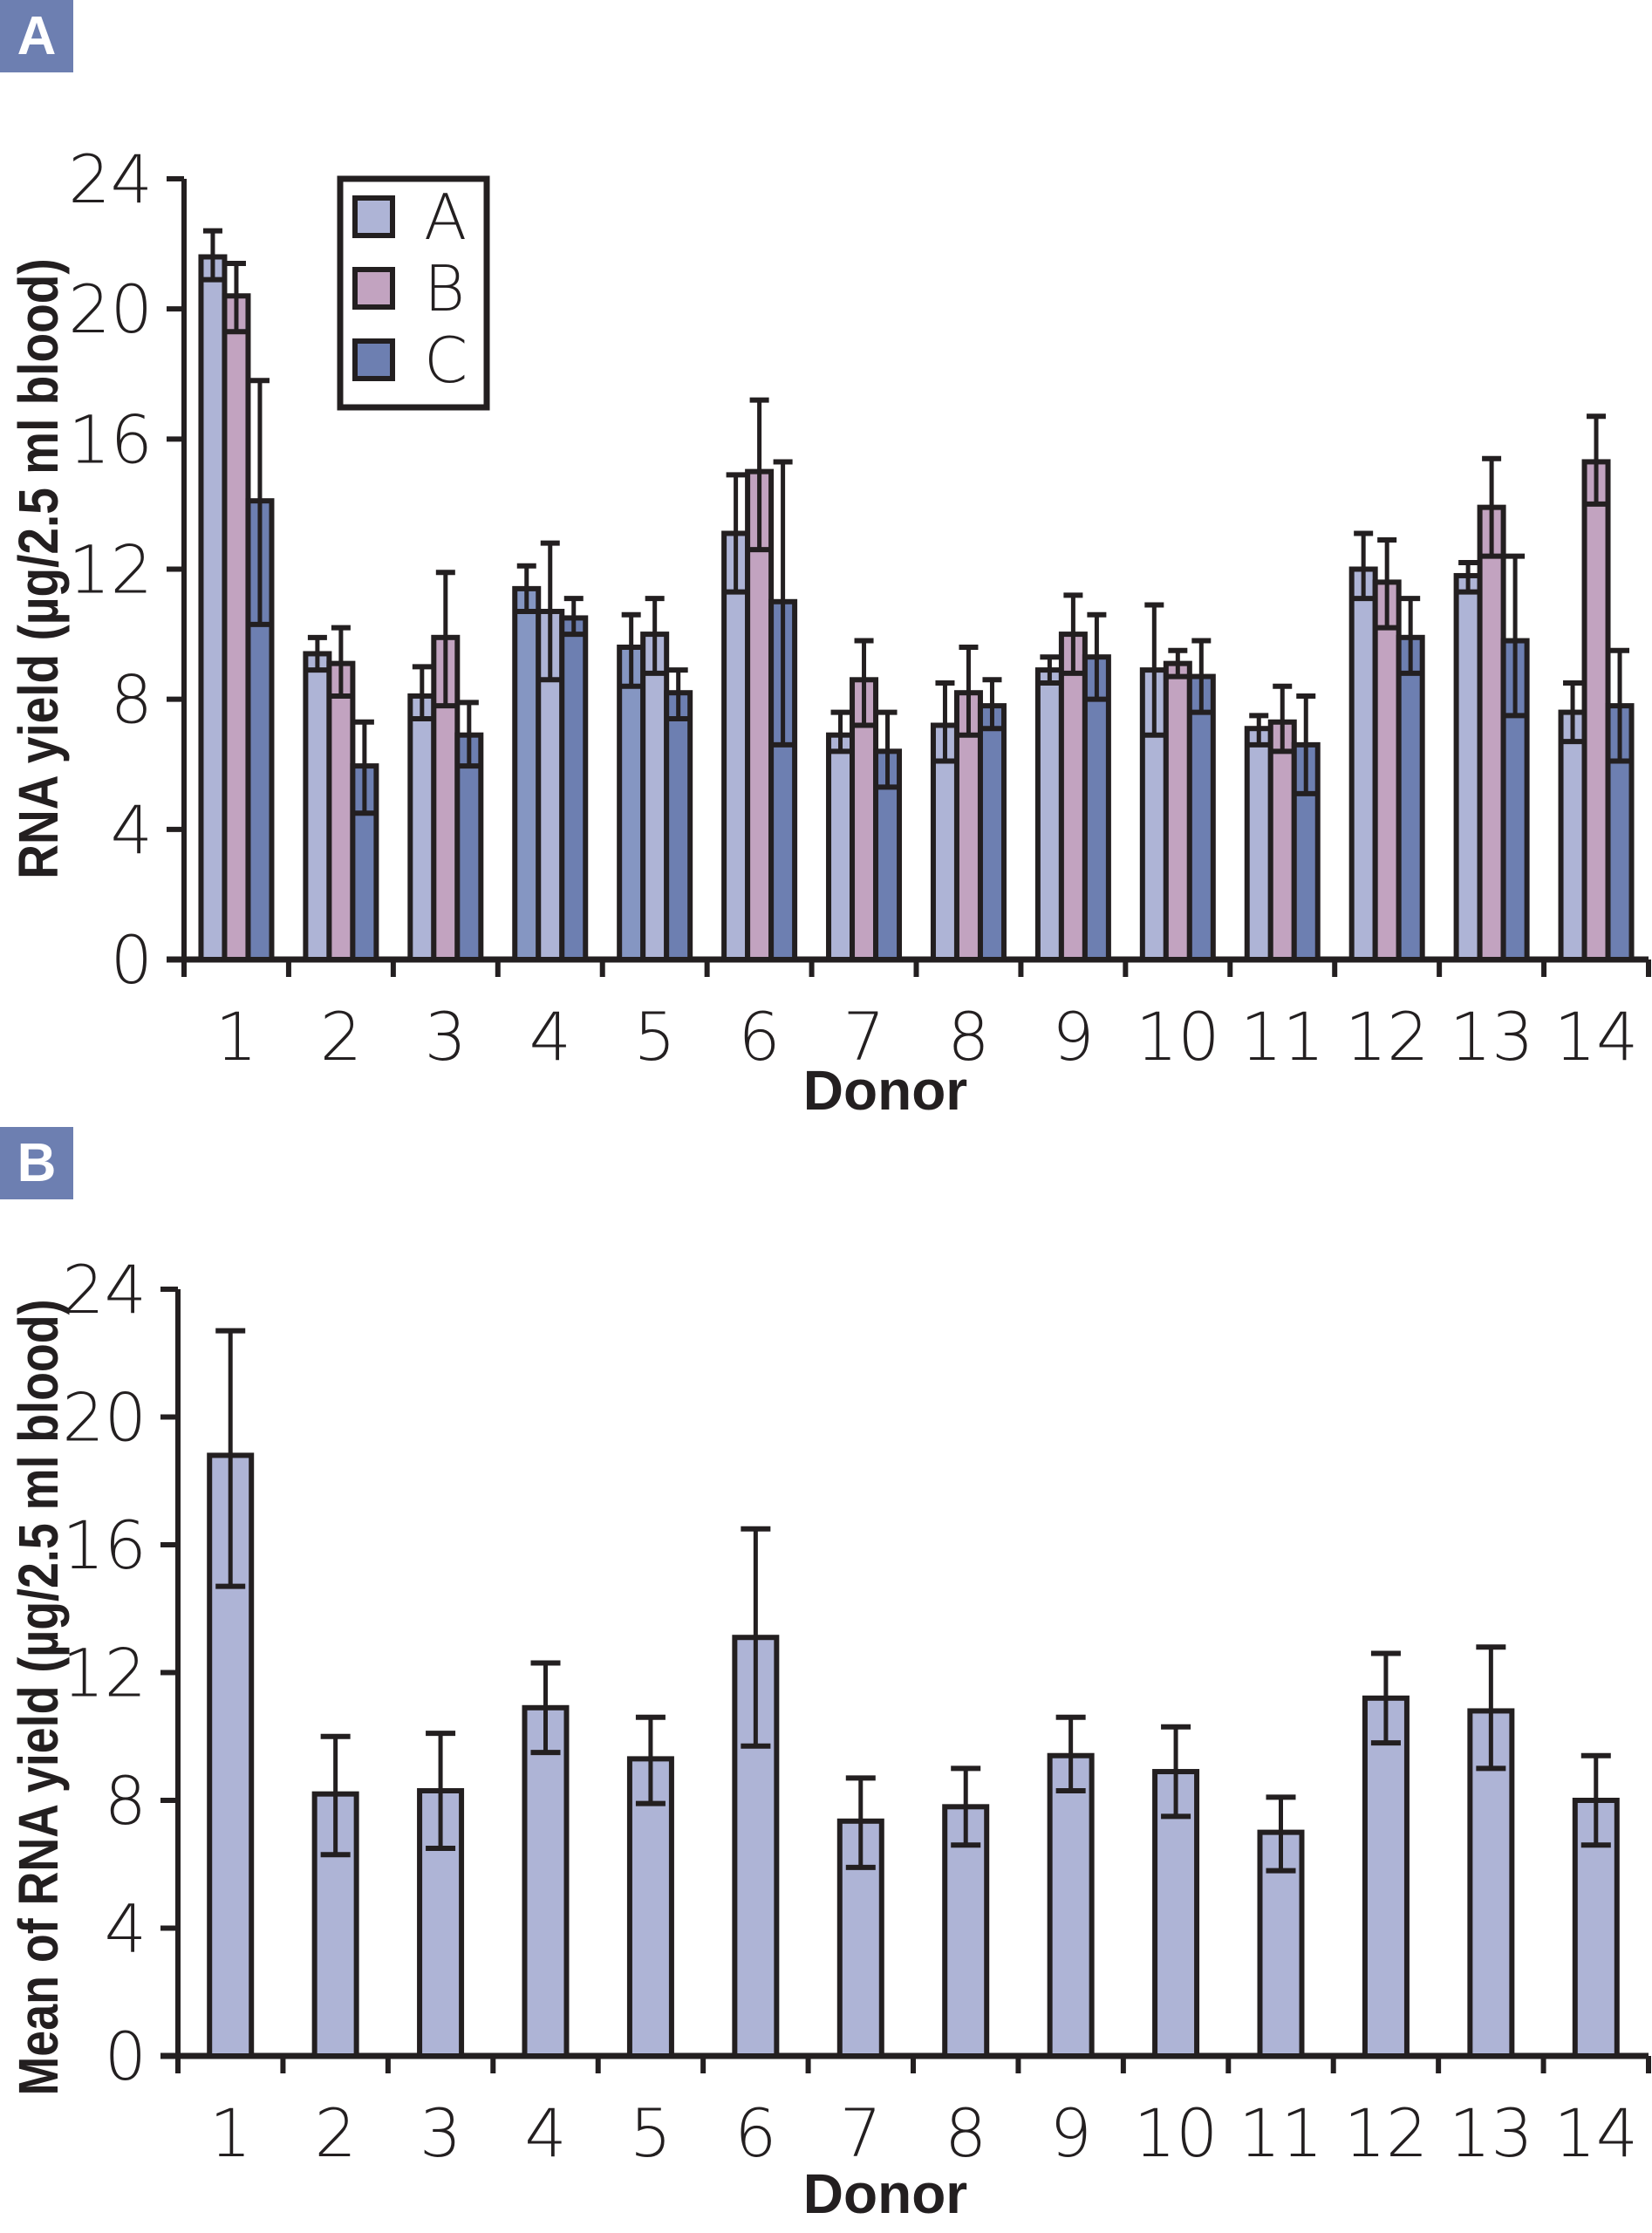  What do you see at coordinates (36, 1163) in the screenshot?
I see `panel-b-badge: B` at bounding box center [36, 1163].